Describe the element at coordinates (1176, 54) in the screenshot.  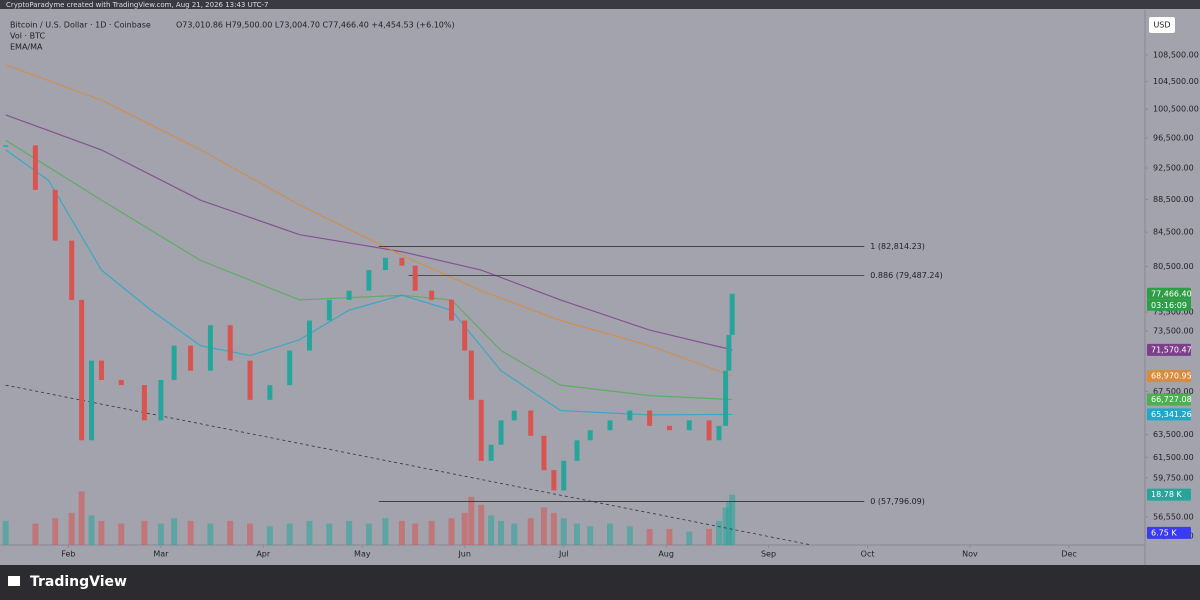
I see `y-tick-label: 108,500.00` at that location.